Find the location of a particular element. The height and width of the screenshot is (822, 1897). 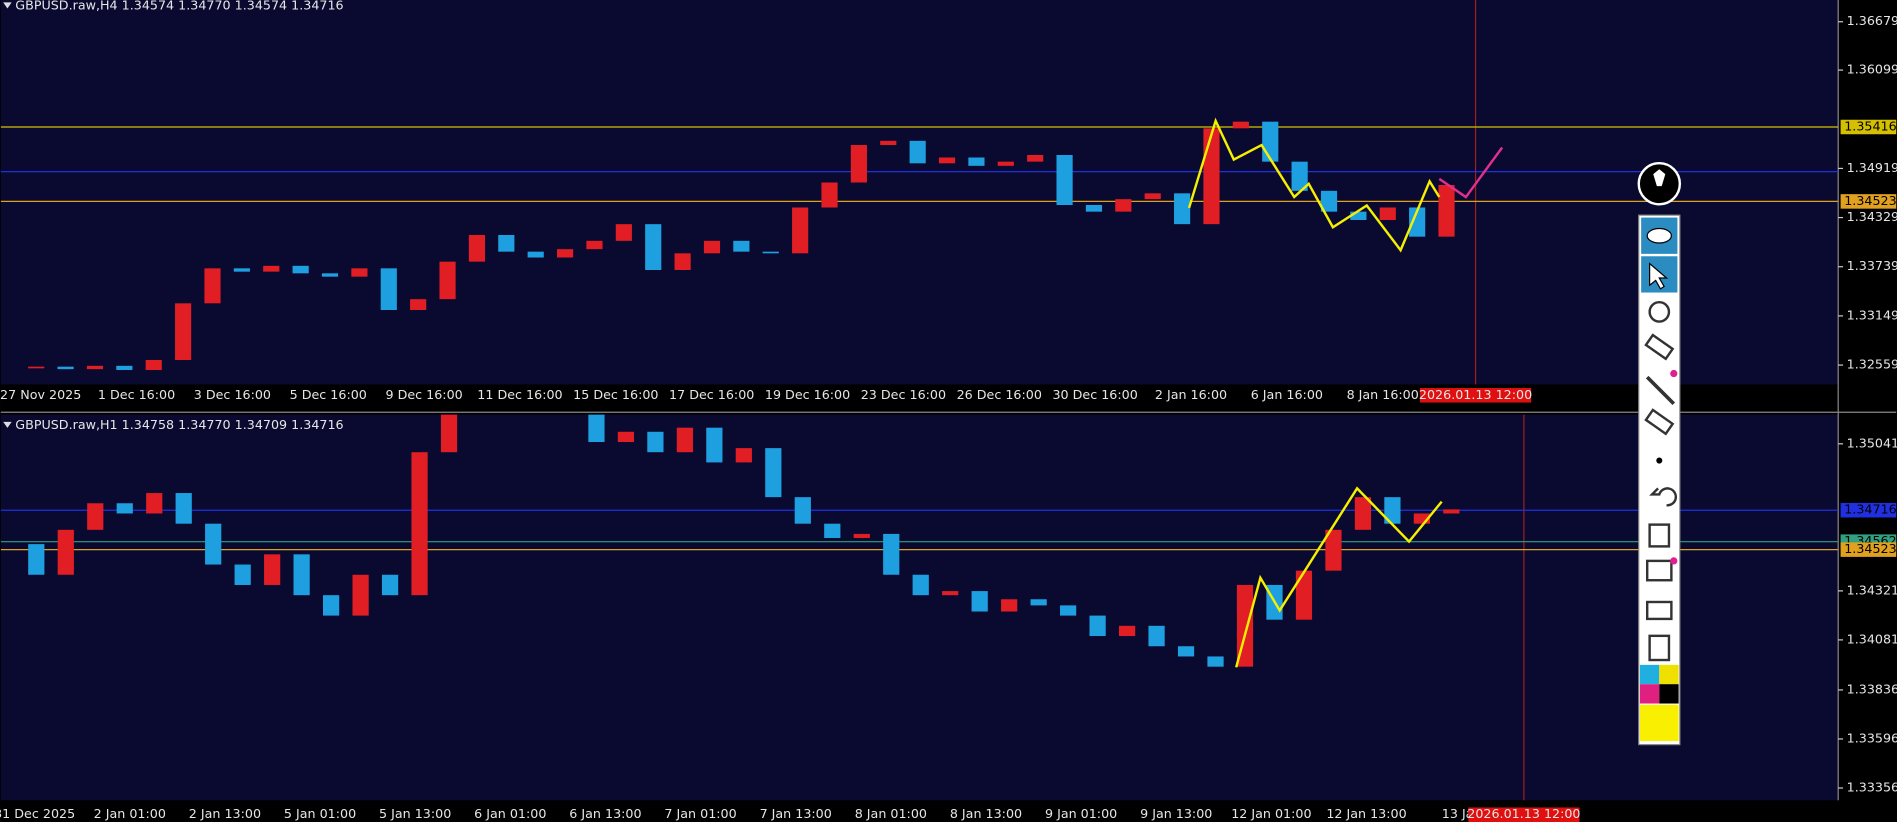

color-yellow is located at coordinates (1669, 674).